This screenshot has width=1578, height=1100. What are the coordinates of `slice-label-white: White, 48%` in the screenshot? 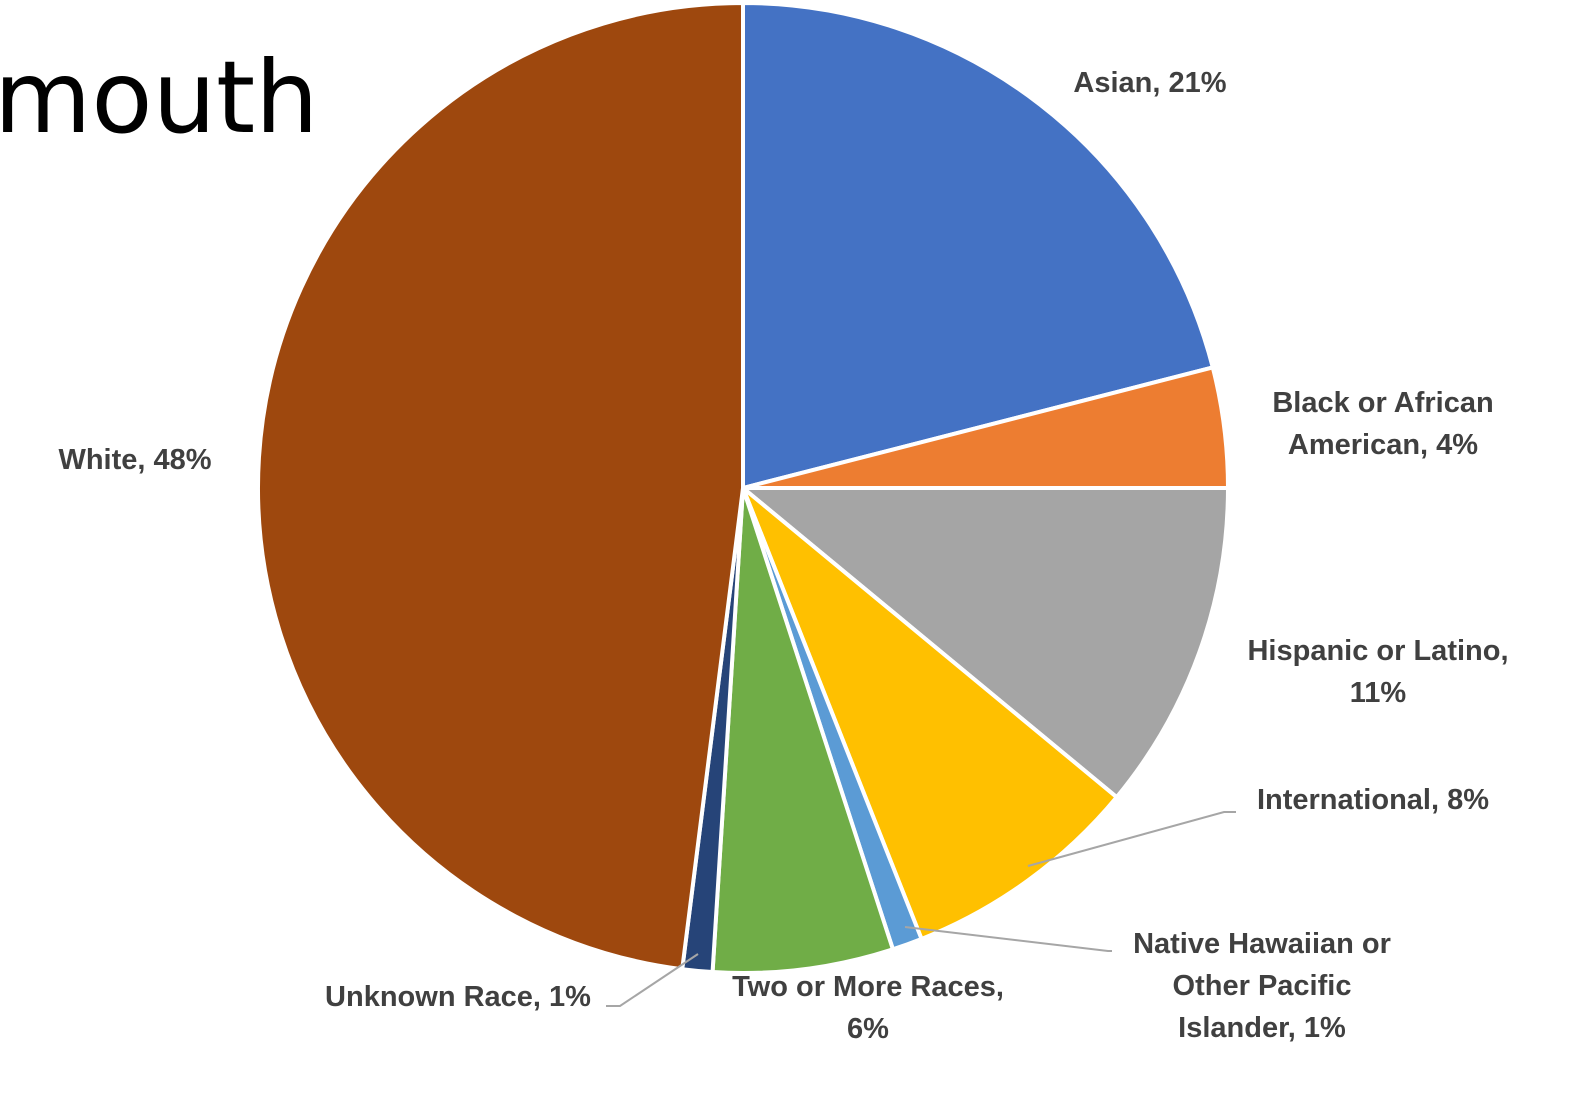 It's located at (134, 460).